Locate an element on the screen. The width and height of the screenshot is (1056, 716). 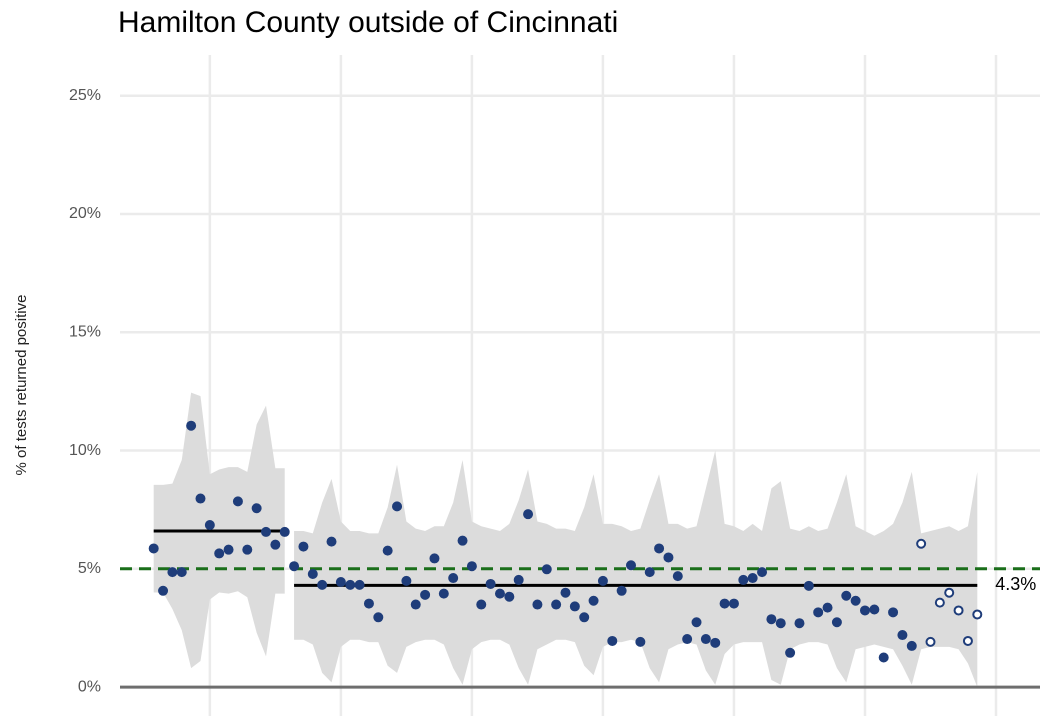
y-tick-label: 20% is located at coordinates (85, 213).